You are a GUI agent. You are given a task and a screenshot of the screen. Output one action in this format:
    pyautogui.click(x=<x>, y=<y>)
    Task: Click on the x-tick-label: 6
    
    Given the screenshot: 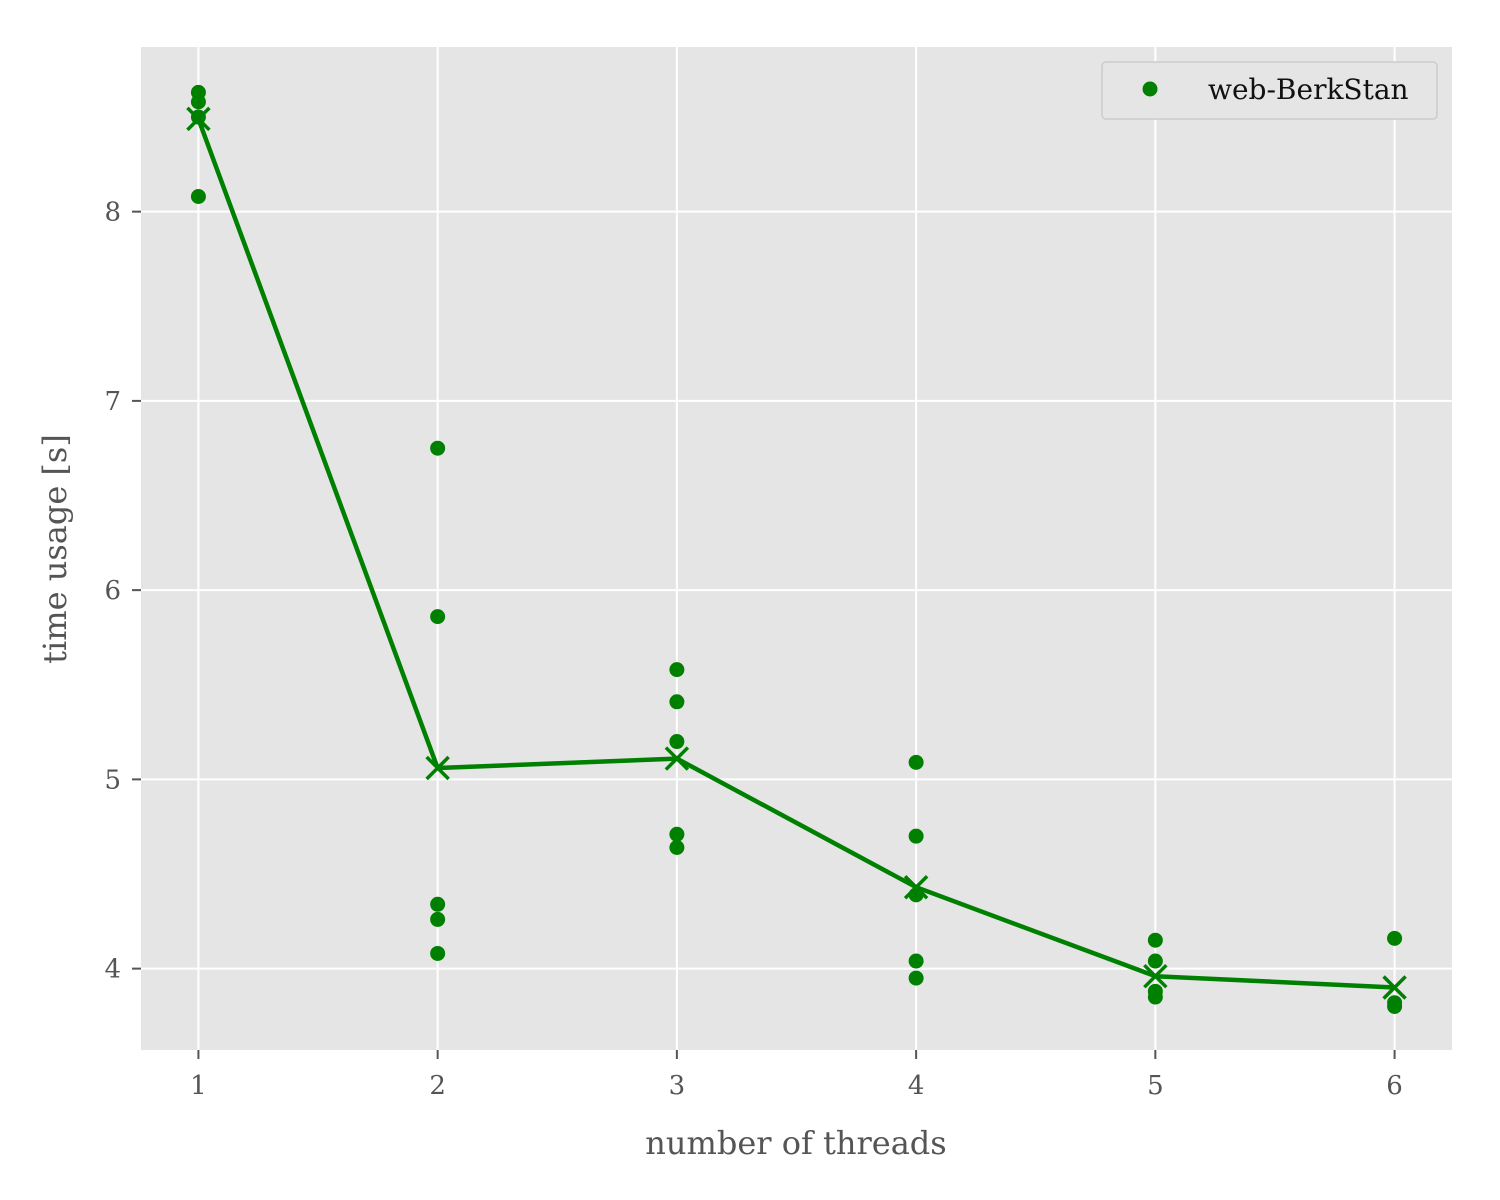 What is the action you would take?
    pyautogui.click(x=1394, y=1086)
    